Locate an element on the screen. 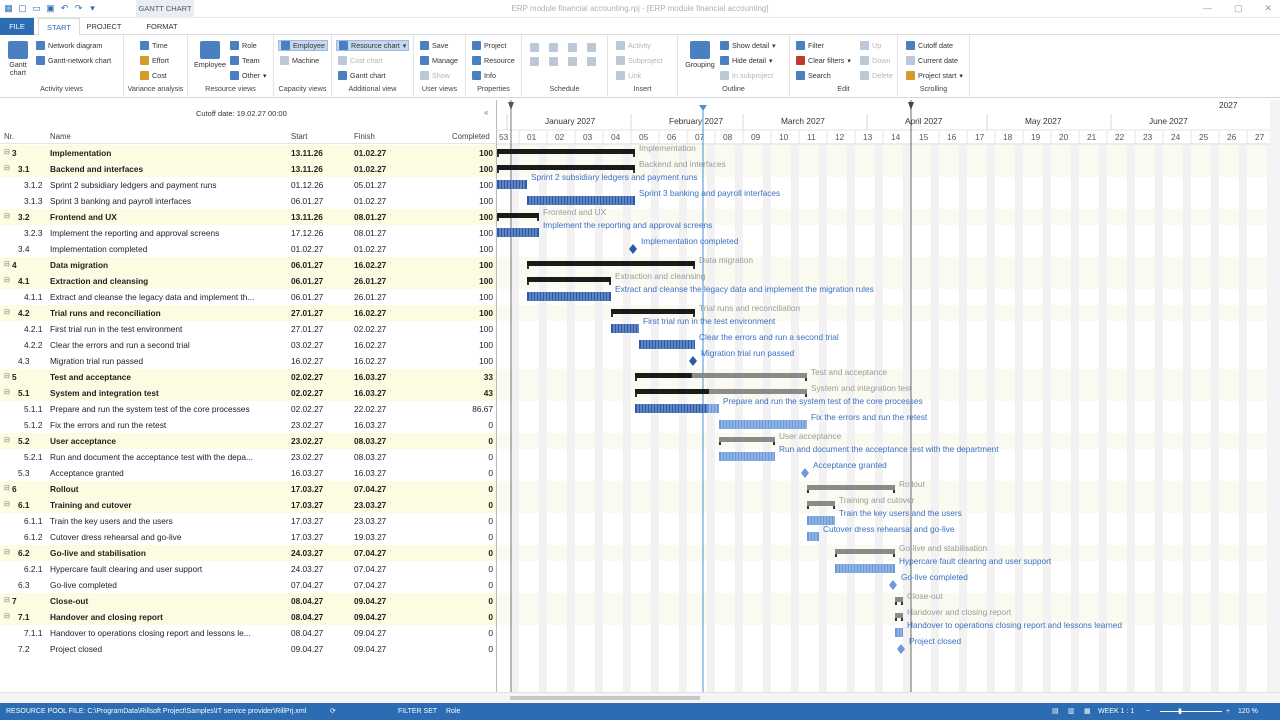 This screenshot has width=1280, height=720. gantt-chart-button: Gantt chart is located at coordinates (18, 59).